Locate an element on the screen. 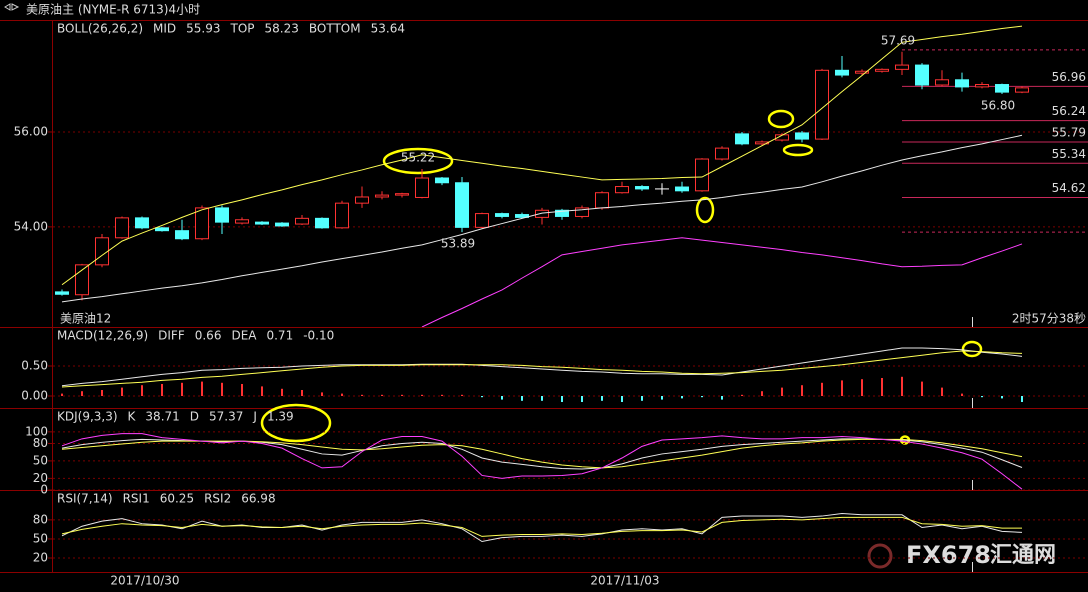  y-tick-label: 20 is located at coordinates (40, 558).